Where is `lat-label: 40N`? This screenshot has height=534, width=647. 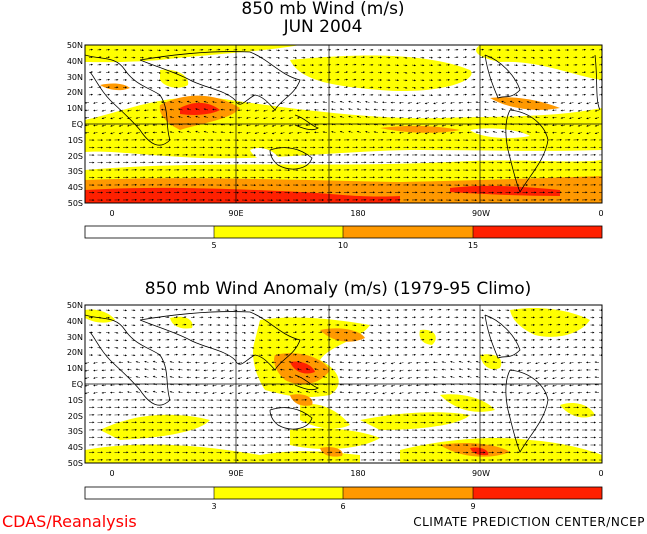
lat-label: 40N is located at coordinates (75, 321).